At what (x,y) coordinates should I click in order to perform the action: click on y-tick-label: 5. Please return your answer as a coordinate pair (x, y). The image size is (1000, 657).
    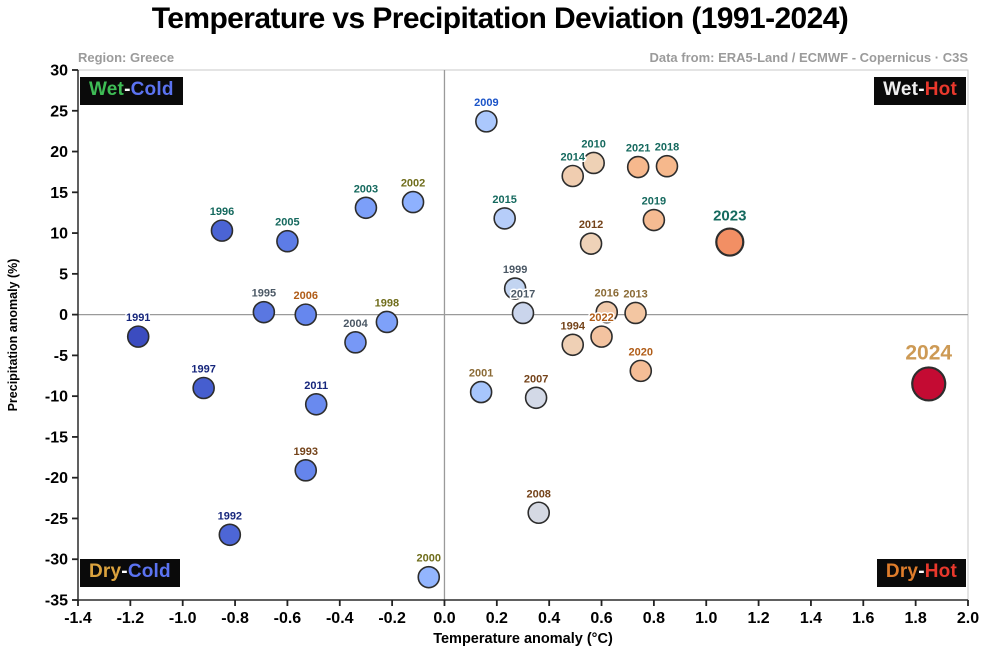
    Looking at the image, I should click on (63, 274).